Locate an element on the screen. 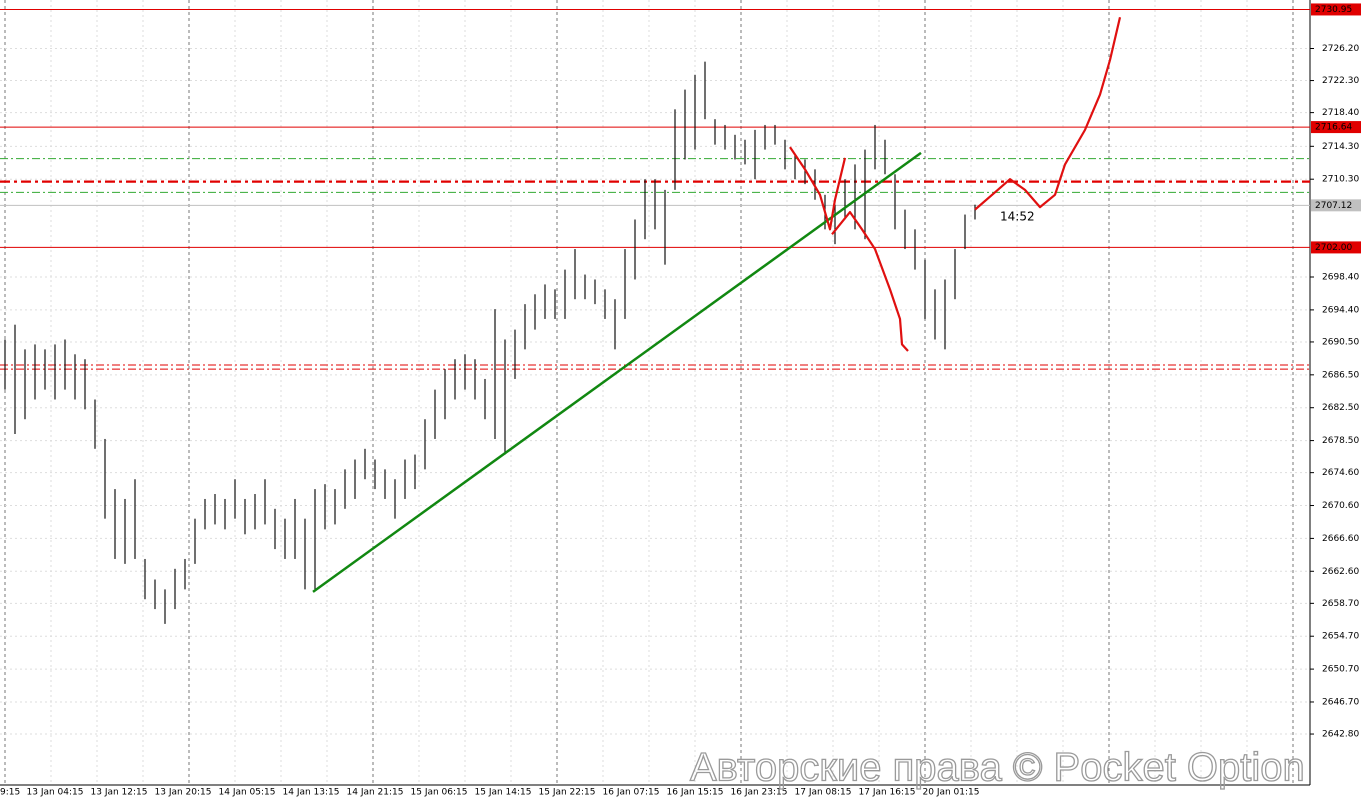 The height and width of the screenshot is (799, 1361). y-tick-label: 2690.50 is located at coordinates (1340, 342).